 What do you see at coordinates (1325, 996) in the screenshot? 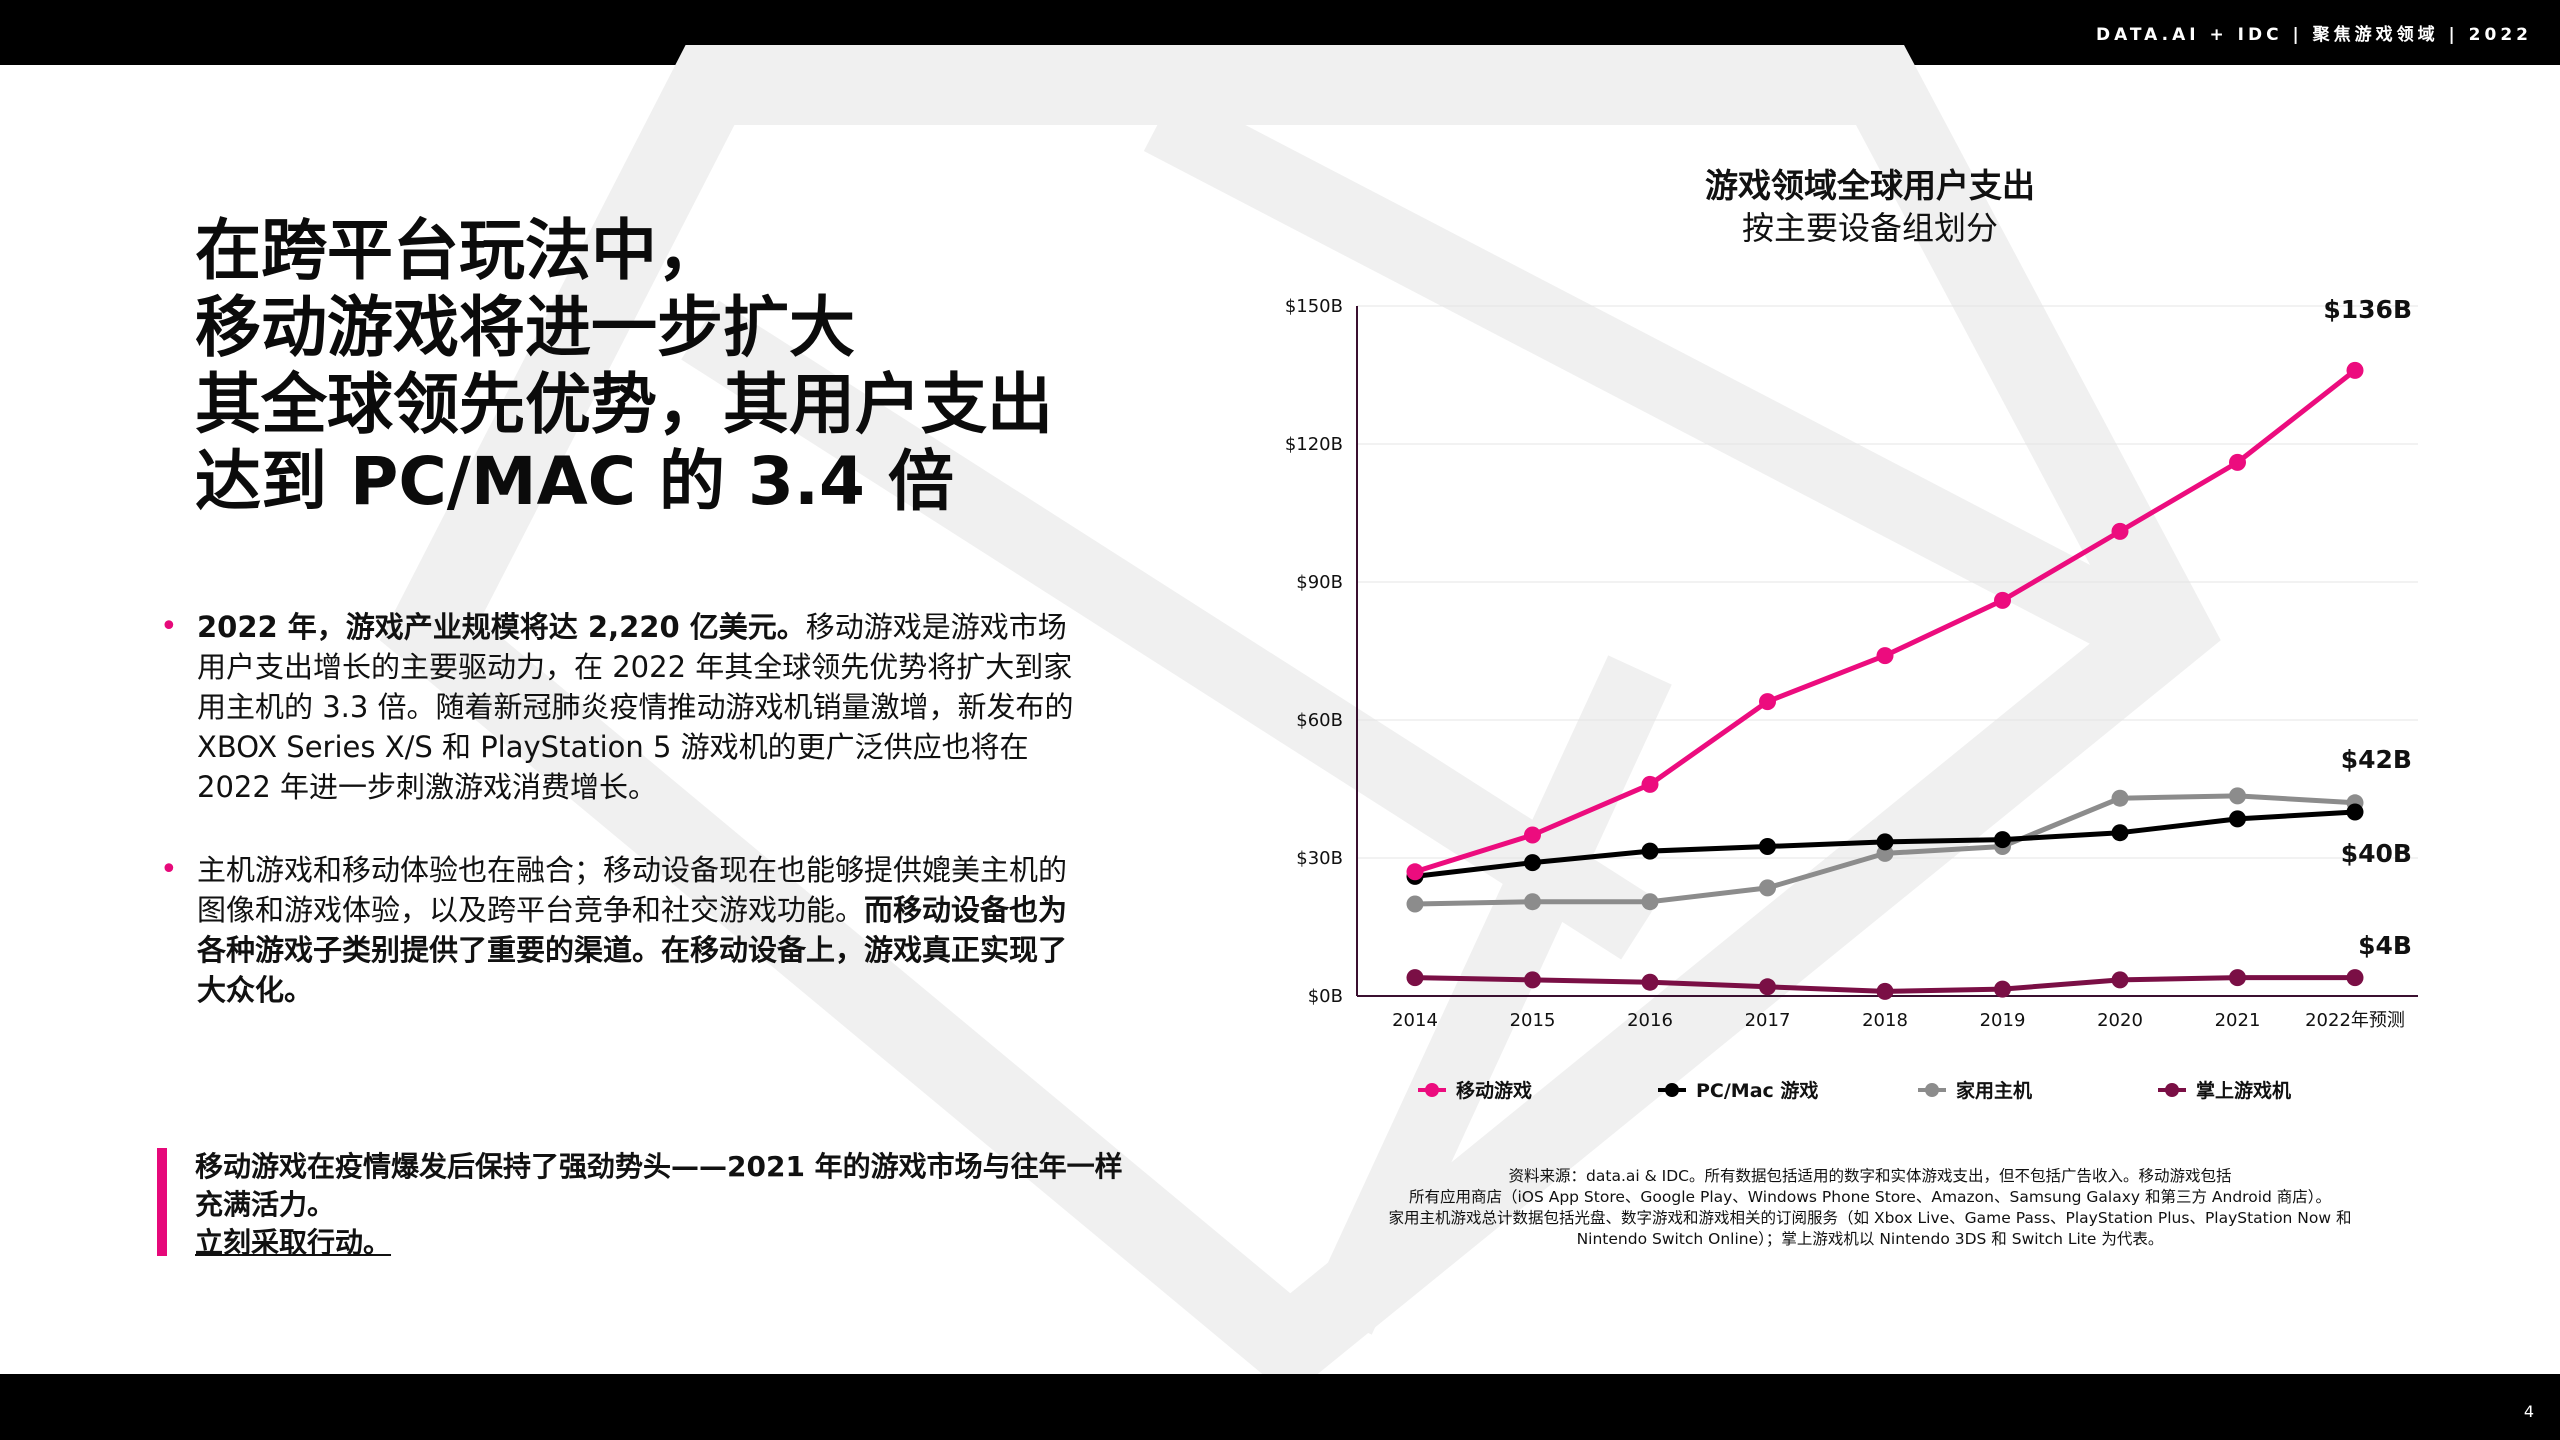
I see `y-tick-label: $0B` at bounding box center [1325, 996].